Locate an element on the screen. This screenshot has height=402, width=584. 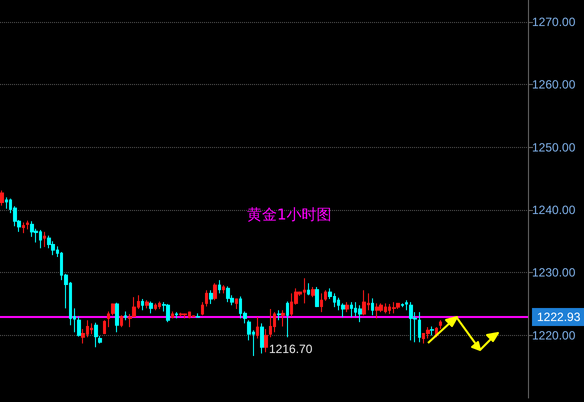
y-tick-label: 1260.00 is located at coordinates (554, 85).